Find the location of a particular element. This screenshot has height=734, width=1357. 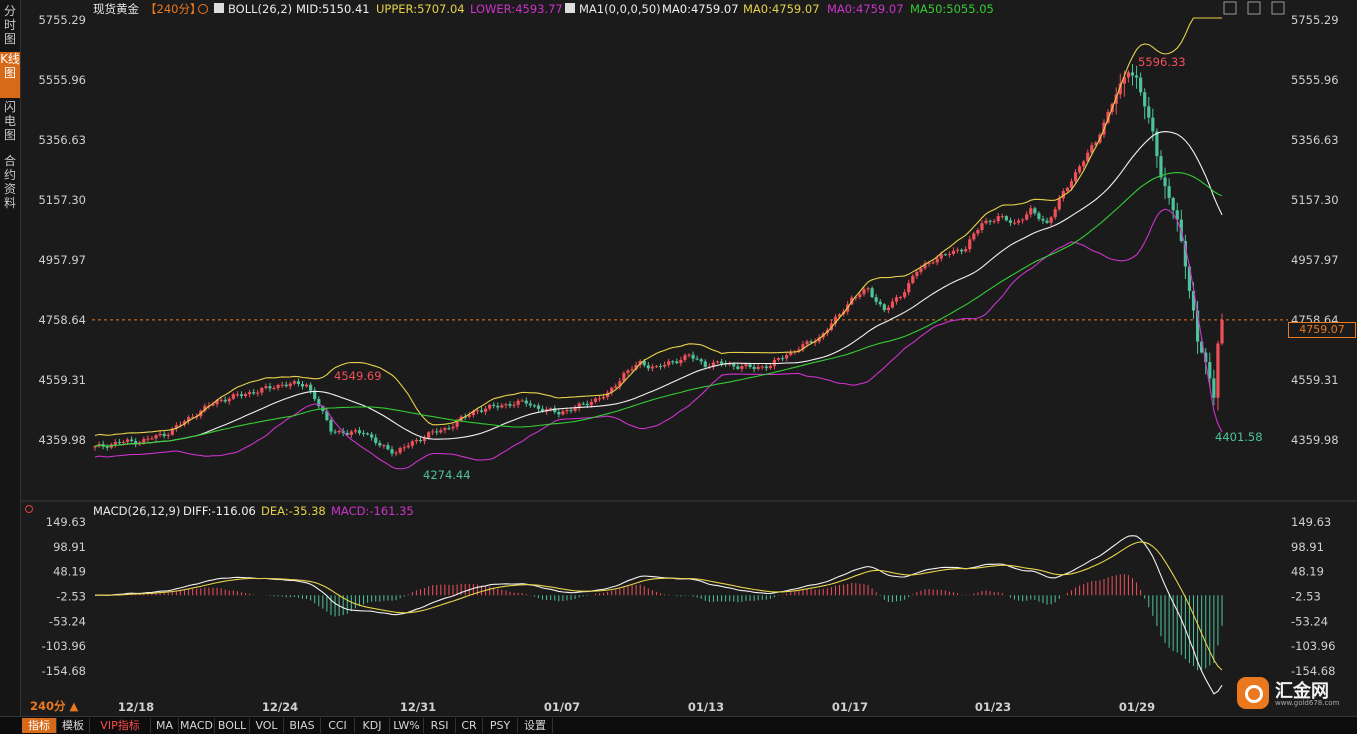

toolbar-item-7: BIAS is located at coordinates (302, 725).